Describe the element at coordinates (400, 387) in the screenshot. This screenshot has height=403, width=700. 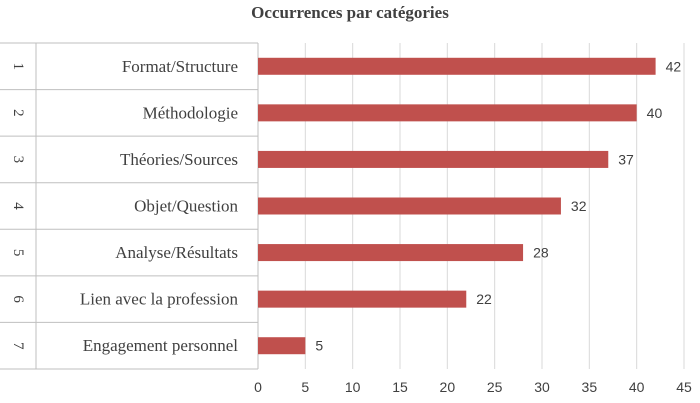
I see `x-tick-label-15: 15` at that location.